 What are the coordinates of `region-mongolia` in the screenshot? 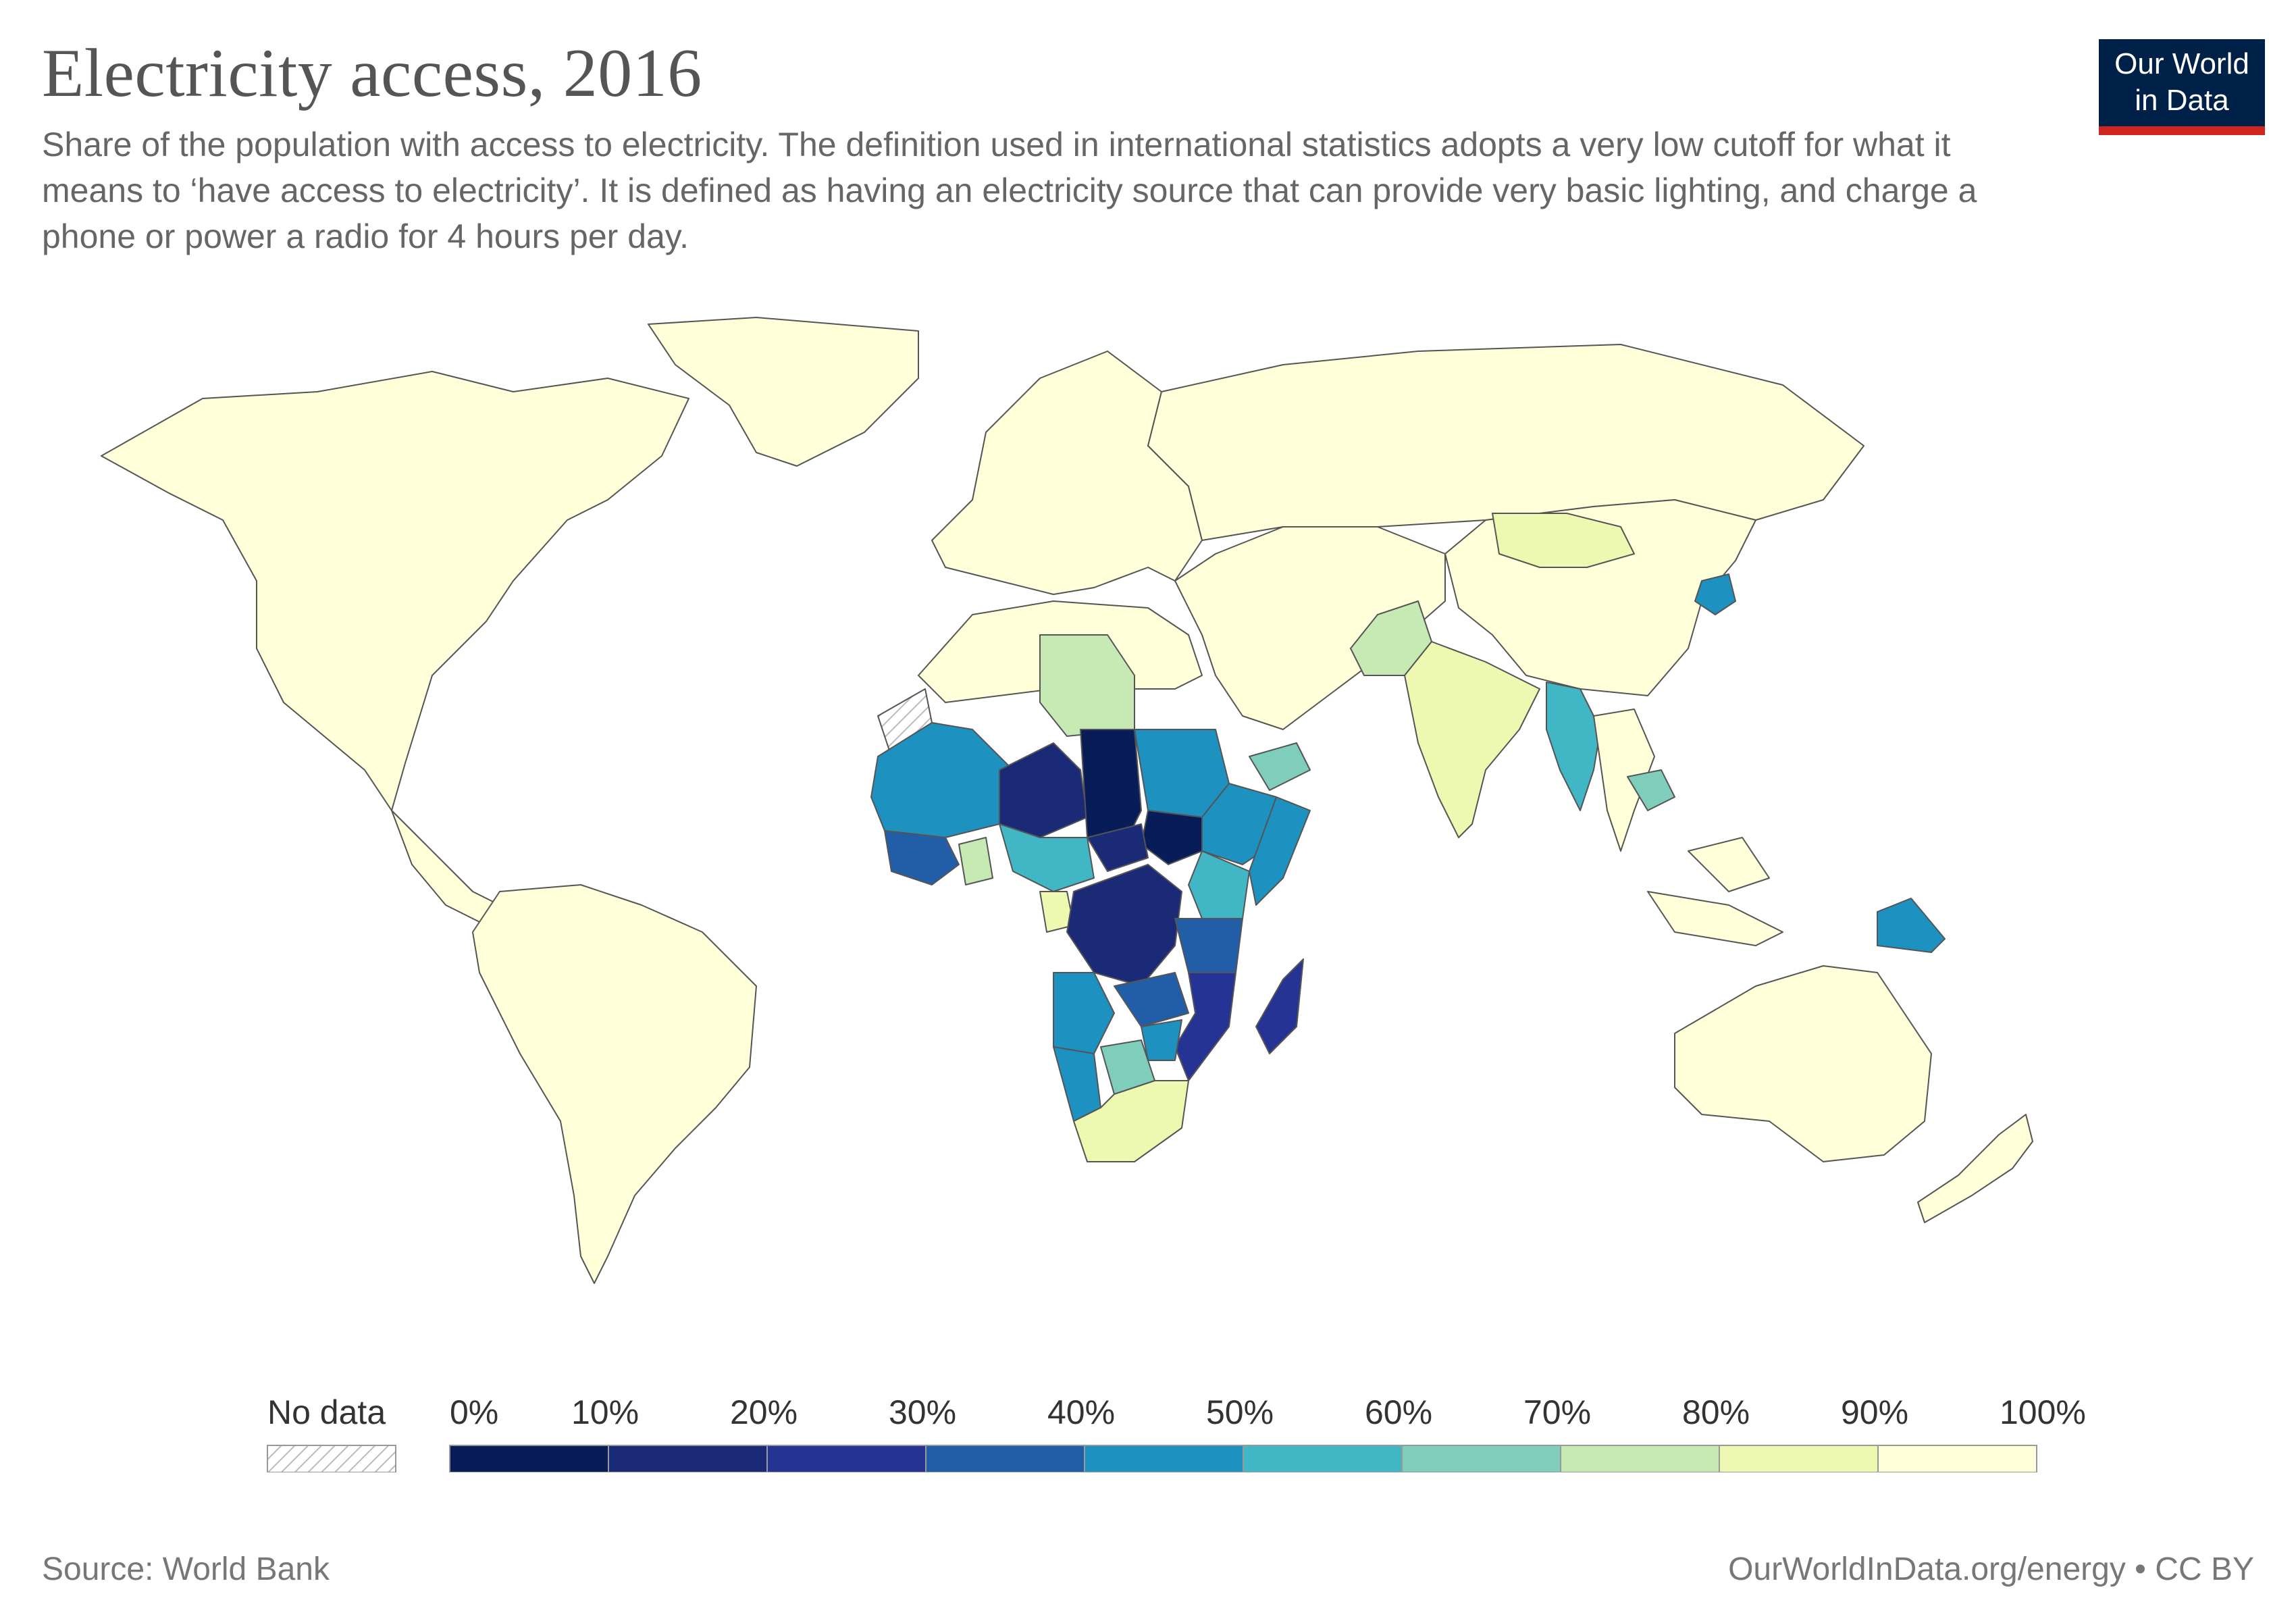 It's located at (1563, 540).